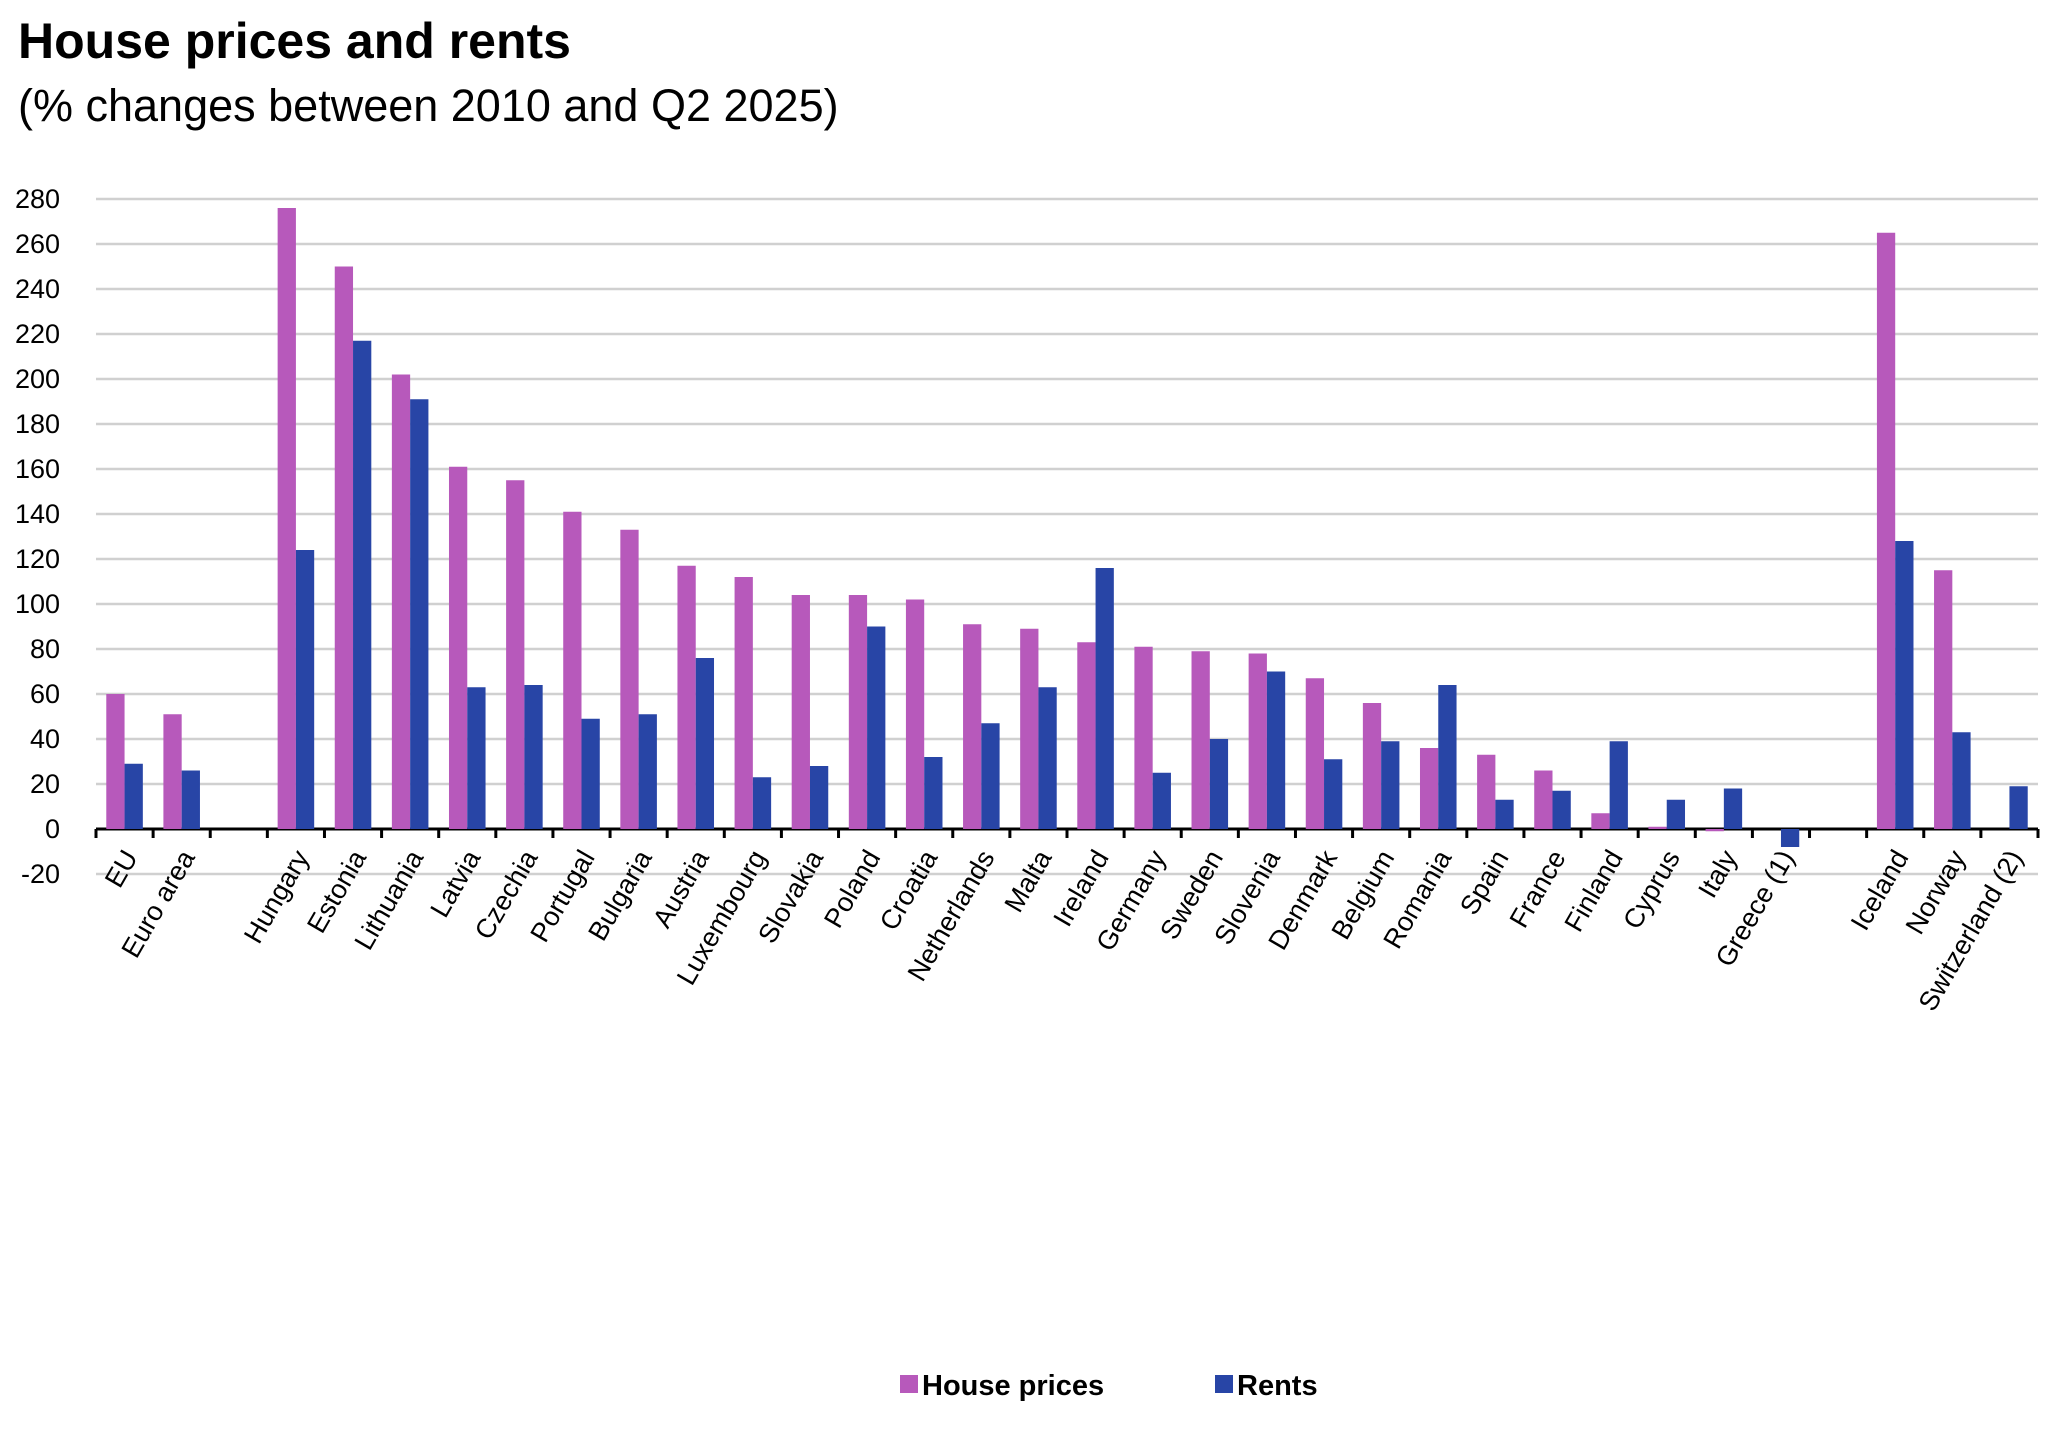 Image resolution: width=2048 pixels, height=1434 pixels. What do you see at coordinates (1277, 1386) in the screenshot?
I see `legend-label: Rents` at bounding box center [1277, 1386].